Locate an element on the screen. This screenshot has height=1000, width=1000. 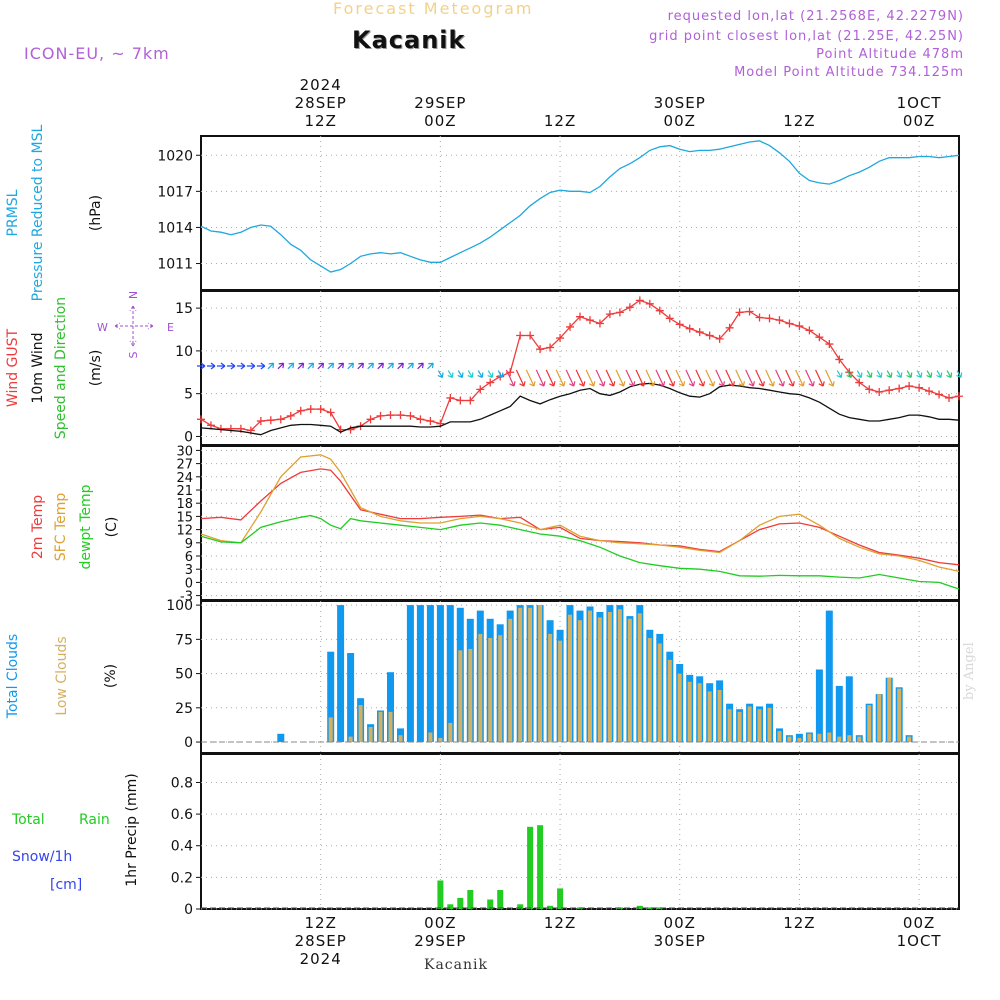
clouds-ytick-label: 50 is located at coordinates (184, 675).